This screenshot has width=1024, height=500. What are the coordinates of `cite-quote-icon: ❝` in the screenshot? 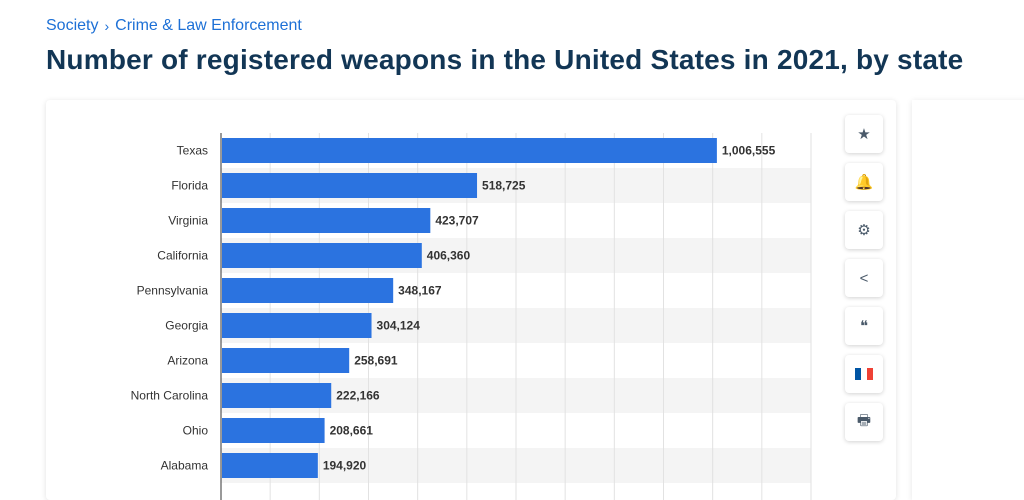 It's located at (864, 326).